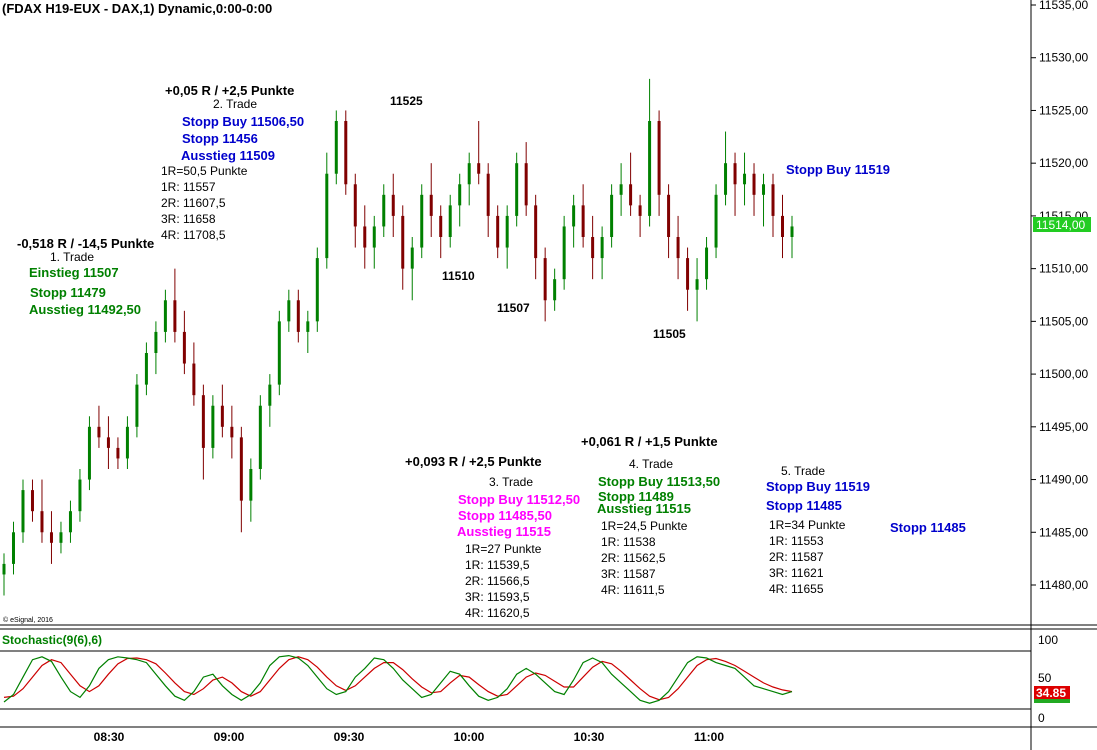  I want to click on chart-title: (FDAX H19-EUX - DAX,1) Dynamic,0:00-0:00, so click(137, 8).